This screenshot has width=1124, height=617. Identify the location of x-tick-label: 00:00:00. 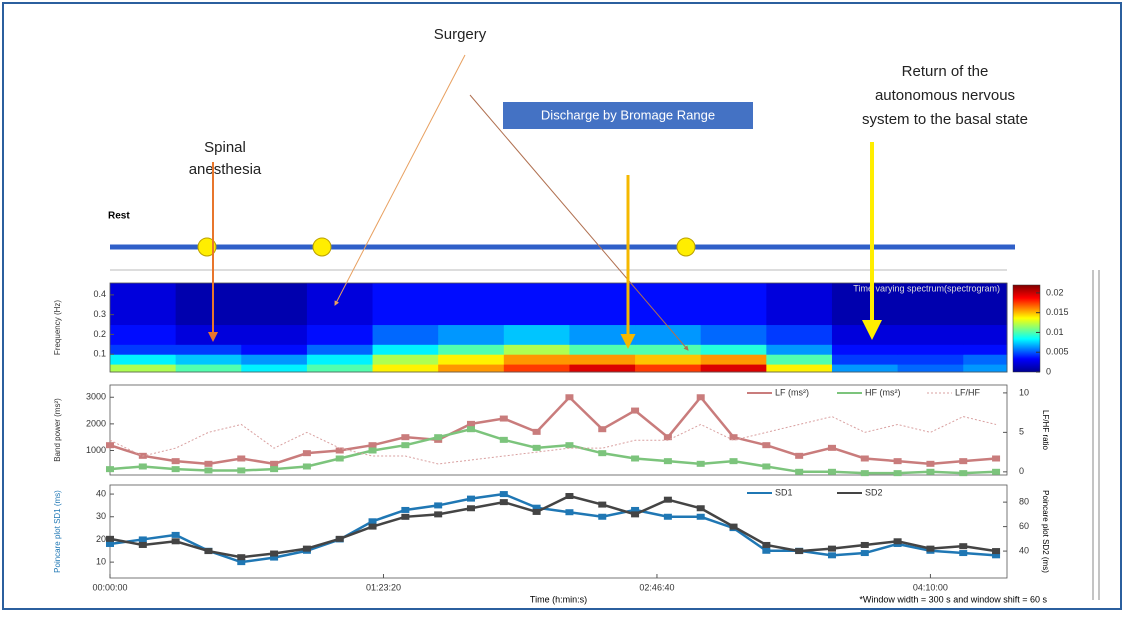
(109, 587).